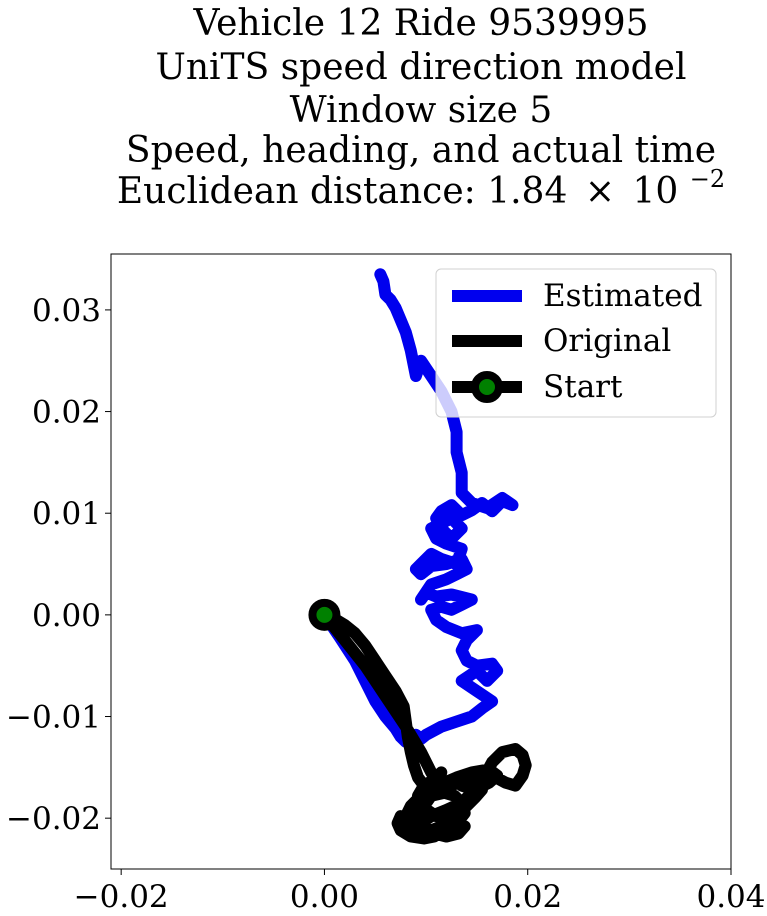 Image resolution: width=767 pixels, height=916 pixels. I want to click on y-tick-label: 0.00, so click(66, 616).